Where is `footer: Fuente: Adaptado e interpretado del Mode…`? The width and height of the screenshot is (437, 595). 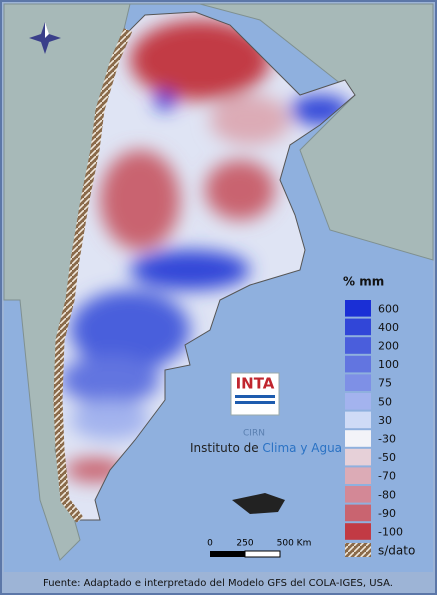 footer: Fuente: Adaptado e interpretado del Mode… is located at coordinates (218, 583).